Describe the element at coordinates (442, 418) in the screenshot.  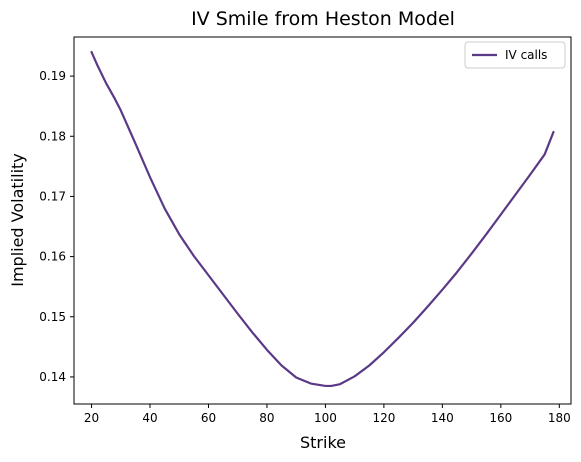
I see `x-tick-label: 140` at that location.